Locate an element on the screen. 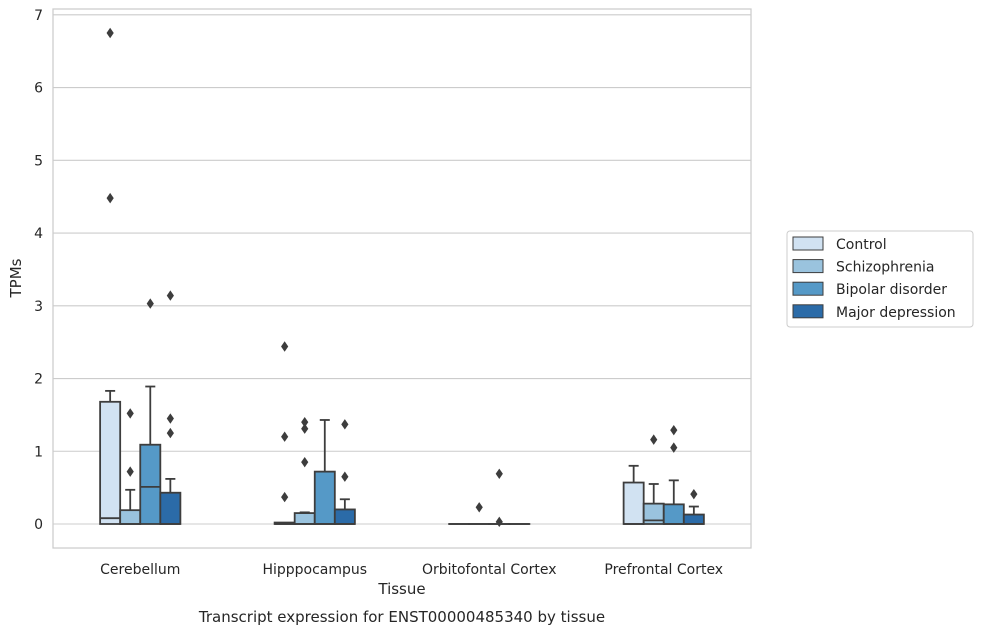  legend-item: Major depression is located at coordinates (874, 312).